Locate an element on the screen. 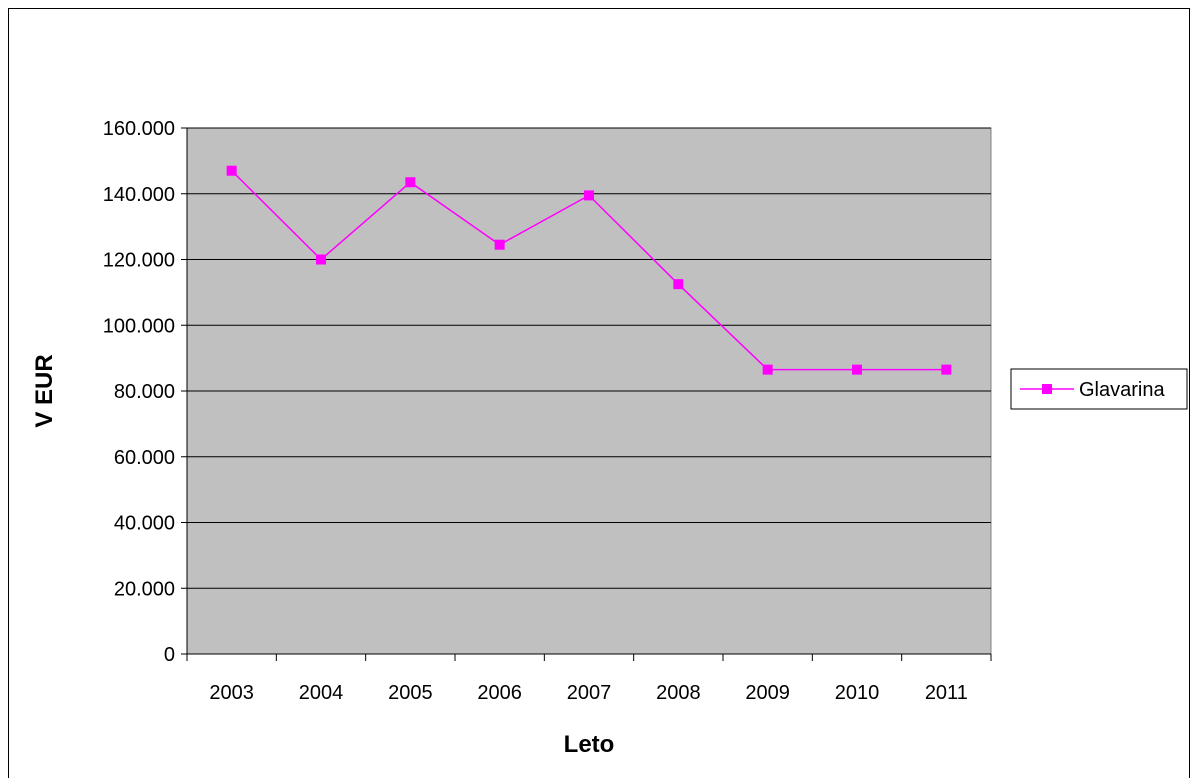 The height and width of the screenshot is (778, 1192). legend-label: Glavarina is located at coordinates (1122, 390).